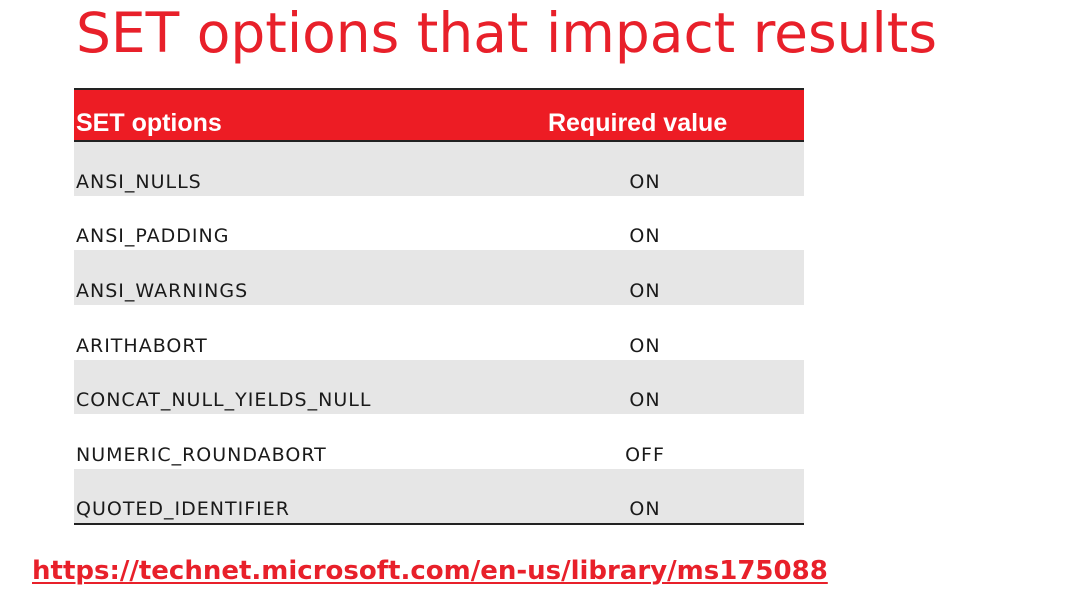 The height and width of the screenshot is (590, 1081). Describe the element at coordinates (183, 508) in the screenshot. I see `option-name: QUOTED_IDENTIFIER` at that location.